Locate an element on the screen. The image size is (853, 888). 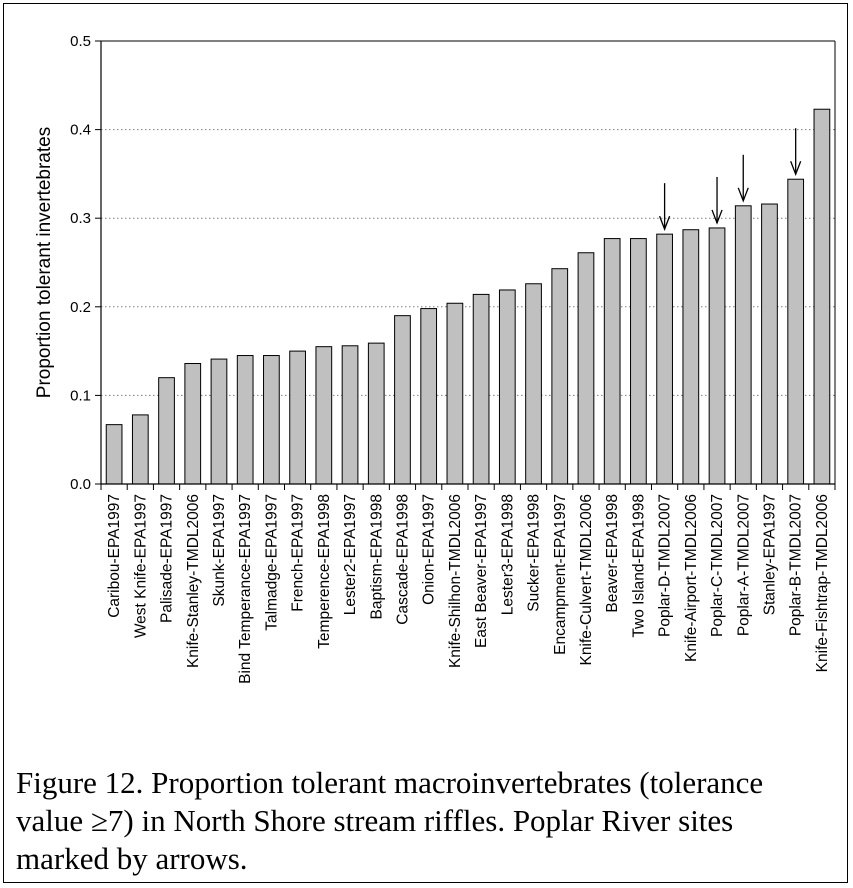
x-category-label: Skunk-EPA1997 is located at coordinates (219, 550).